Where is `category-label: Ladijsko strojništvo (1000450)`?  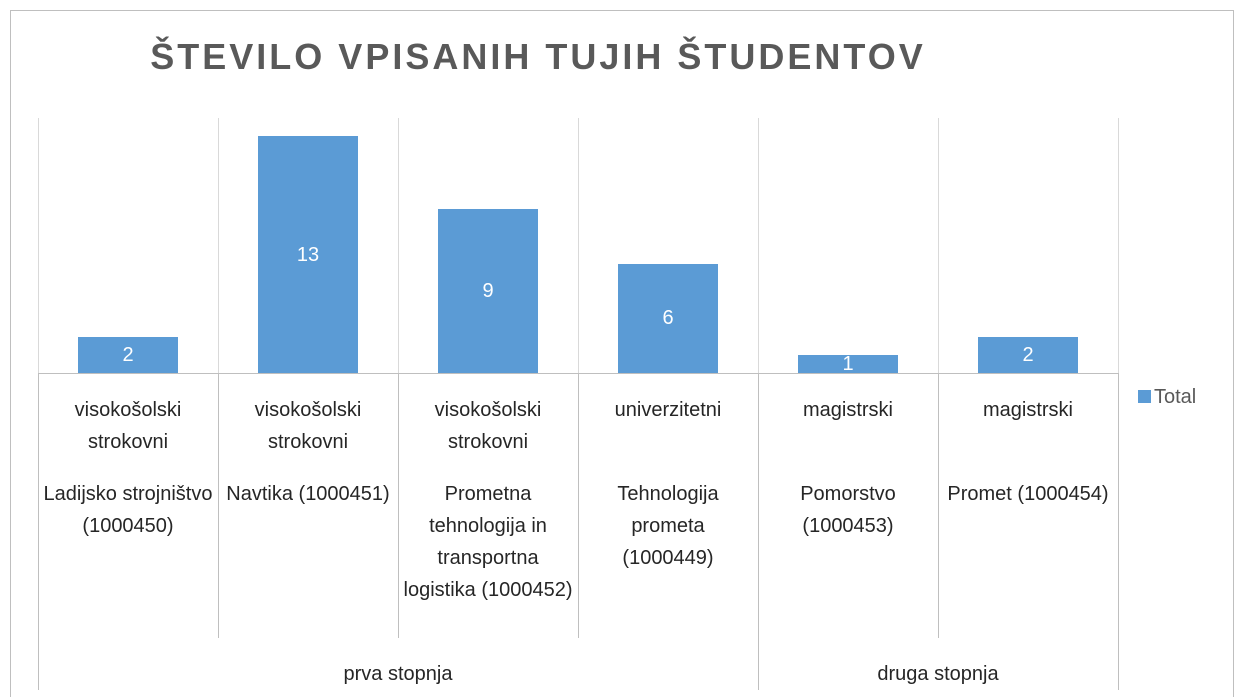
category-label: Ladijsko strojništvo (1000450) is located at coordinates (128, 510).